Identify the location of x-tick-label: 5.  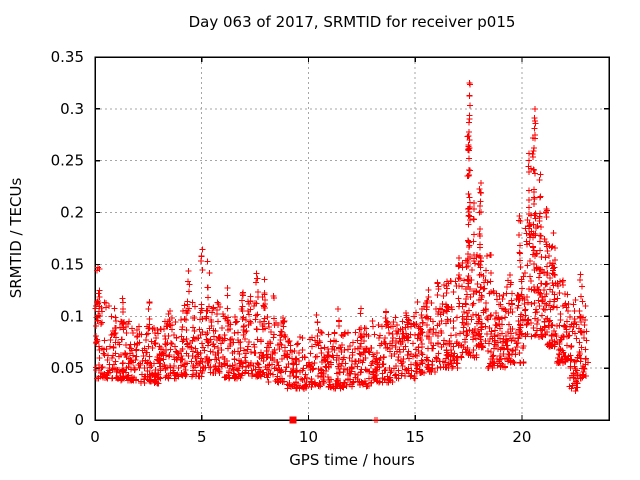
(202, 437).